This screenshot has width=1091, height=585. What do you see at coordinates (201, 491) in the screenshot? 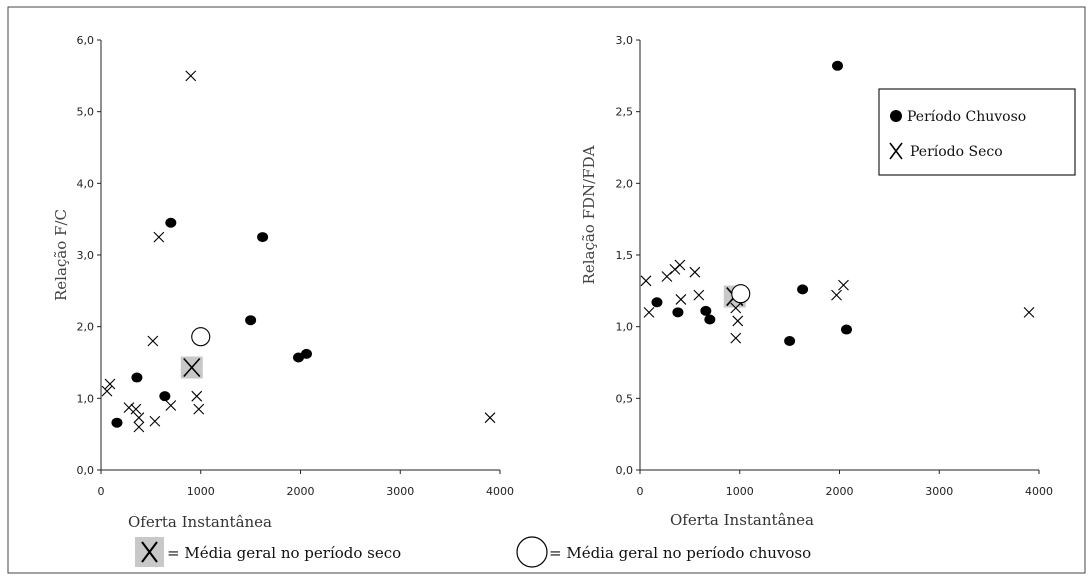
I see `chart-left-x-tick-label: 1000` at bounding box center [201, 491].